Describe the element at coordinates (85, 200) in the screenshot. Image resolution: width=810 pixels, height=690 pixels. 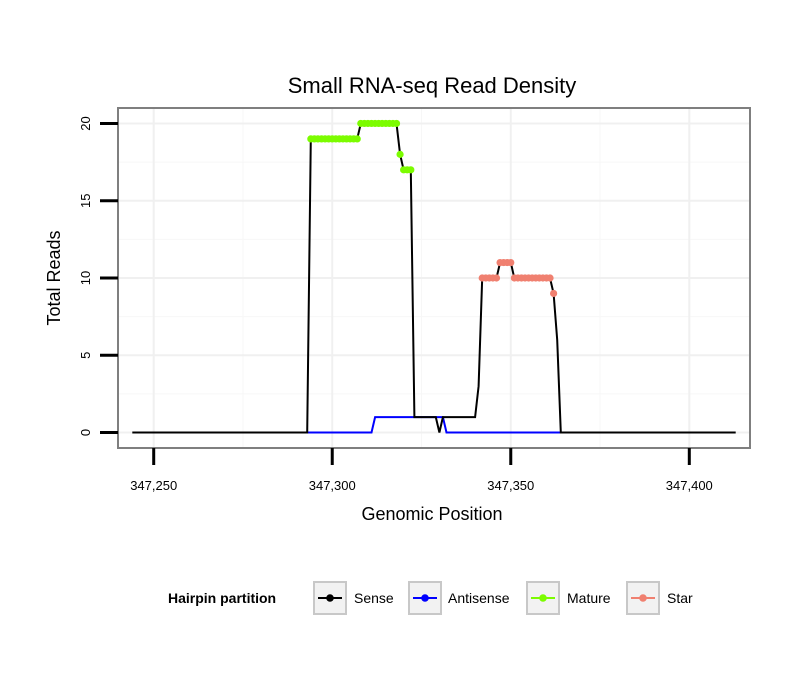
I see `y-tick-label: 15` at that location.